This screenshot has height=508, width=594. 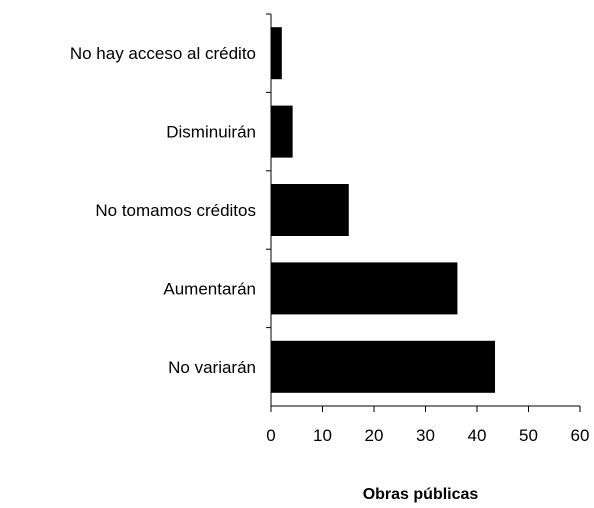 I want to click on x-tick-label: 10, so click(x=322, y=435).